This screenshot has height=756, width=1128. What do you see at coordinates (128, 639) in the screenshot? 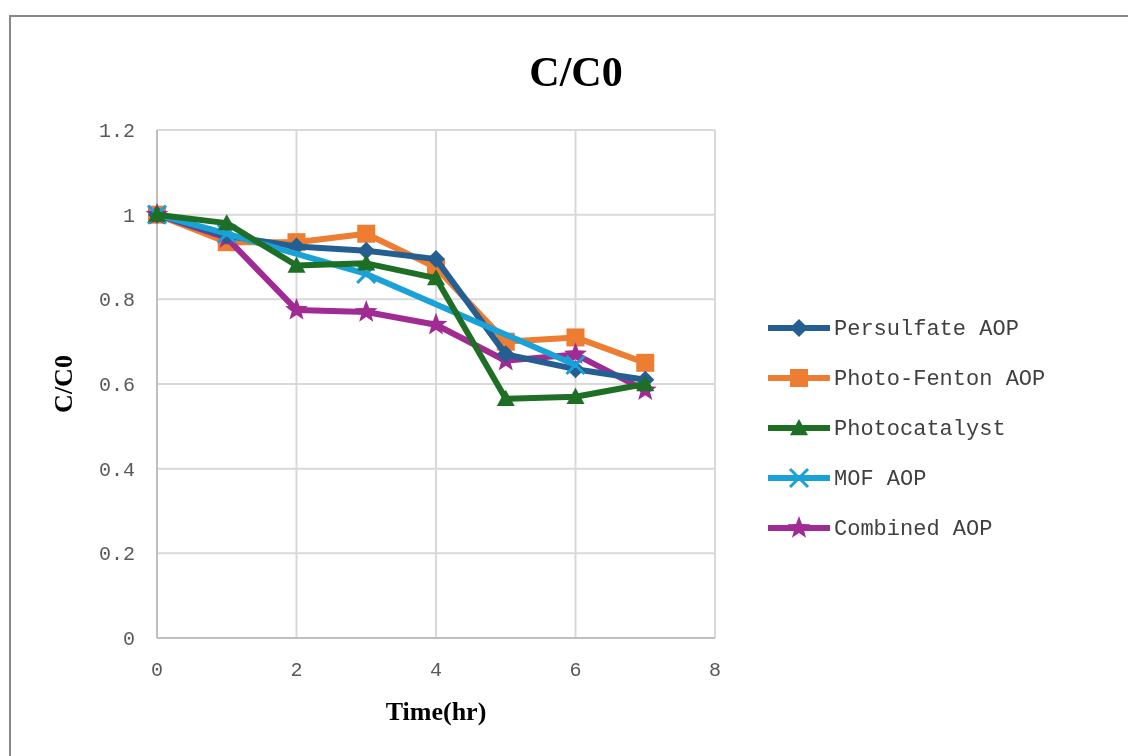
I see `y-tick-label: 0` at bounding box center [128, 639].